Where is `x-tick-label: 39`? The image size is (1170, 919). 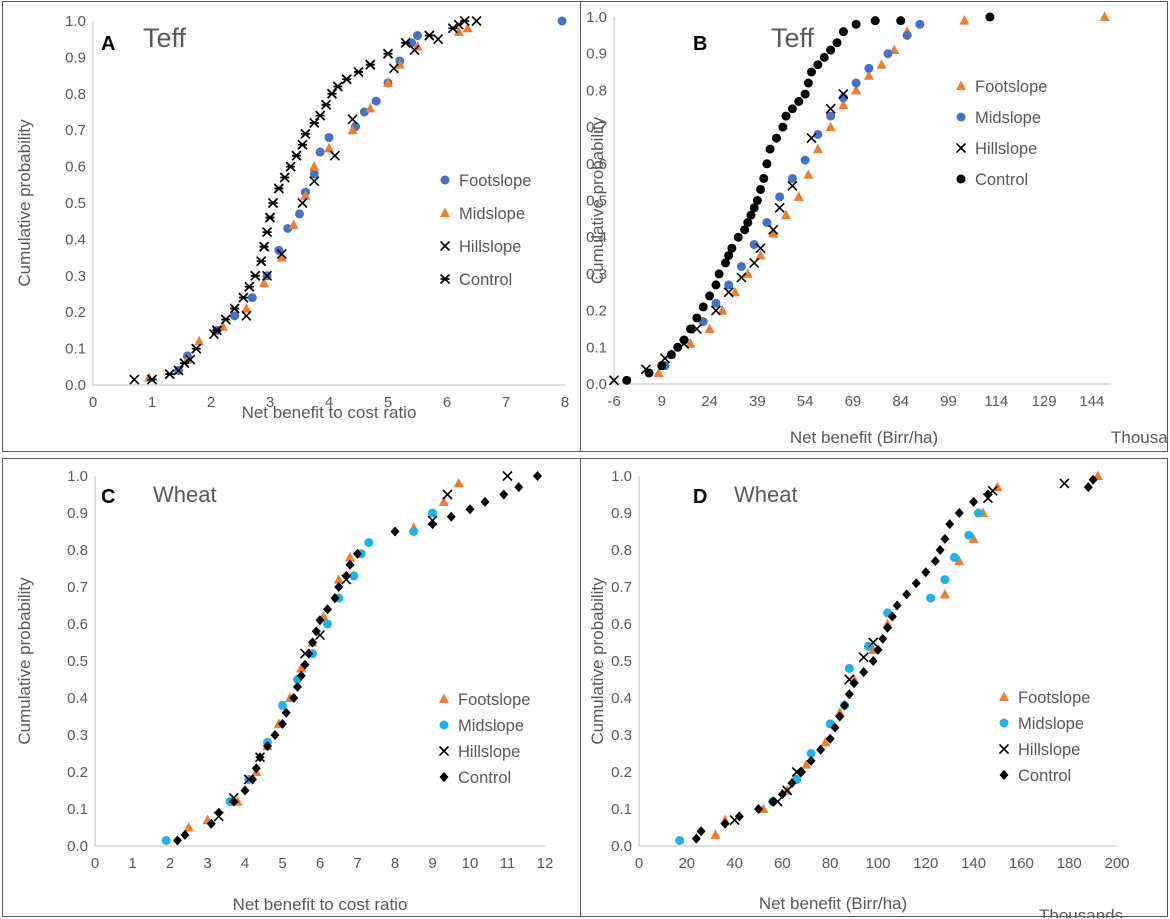 x-tick-label: 39 is located at coordinates (757, 401).